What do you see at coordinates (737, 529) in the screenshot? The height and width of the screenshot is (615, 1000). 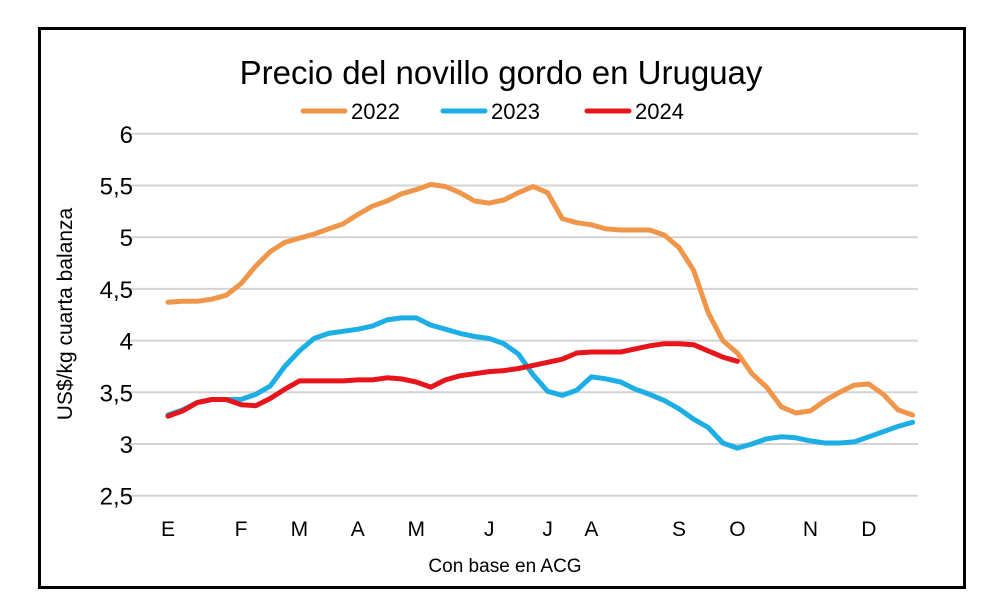 I see `x-tick-label: O` at bounding box center [737, 529].